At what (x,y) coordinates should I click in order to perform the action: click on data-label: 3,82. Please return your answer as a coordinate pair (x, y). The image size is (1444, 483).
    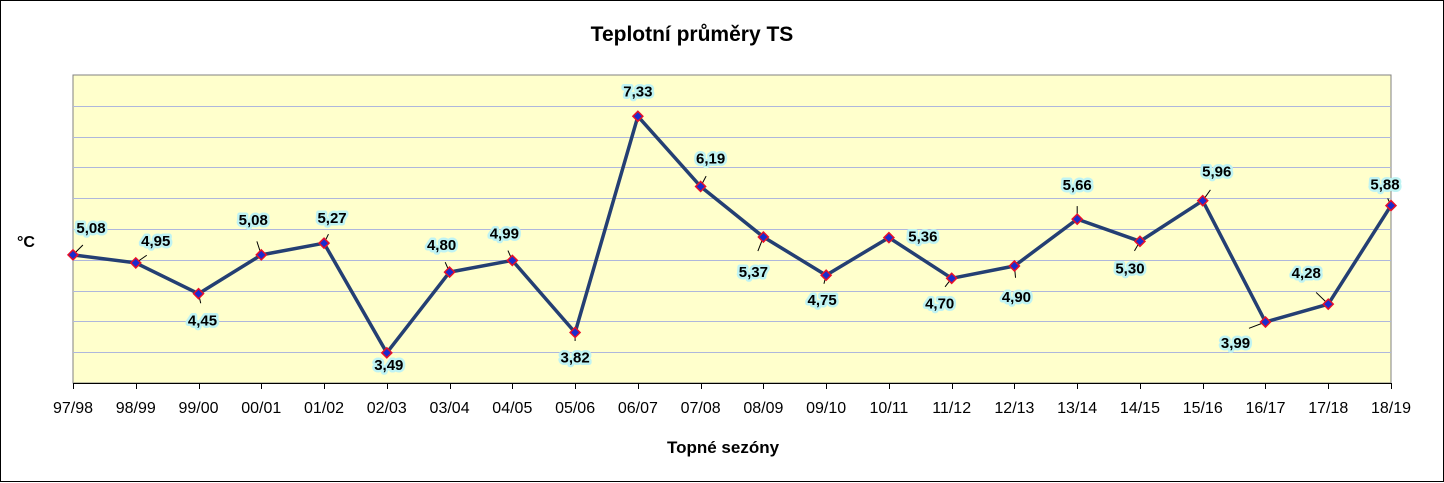
    Looking at the image, I should click on (574, 357).